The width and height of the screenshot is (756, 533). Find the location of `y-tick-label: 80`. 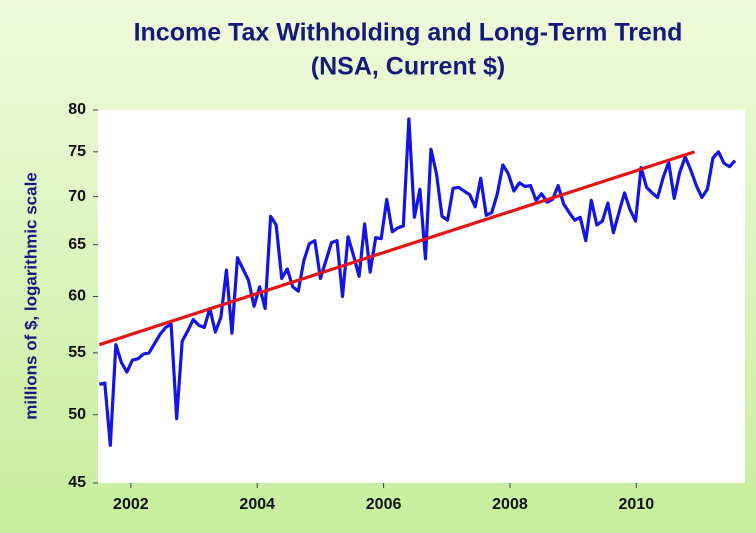

y-tick-label: 80 is located at coordinates (77, 109).